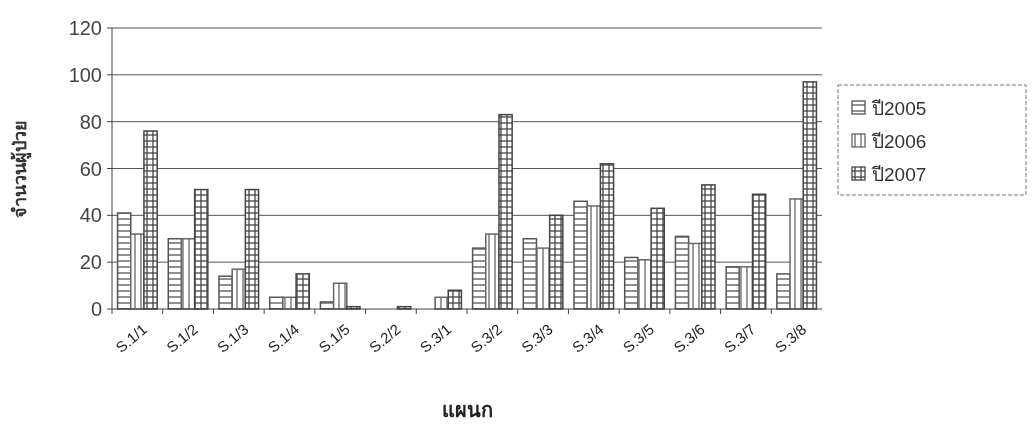 This screenshot has height=427, width=1032. Describe the element at coordinates (96, 309) in the screenshot. I see `y-tick-label: 0` at that location.